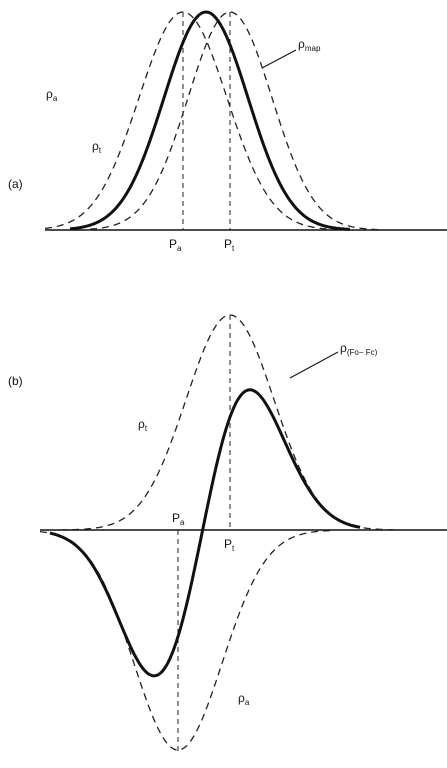 This screenshot has width=447, height=768. Describe the element at coordinates (313, 48) in the screenshot. I see `label-subscript: map` at that location.